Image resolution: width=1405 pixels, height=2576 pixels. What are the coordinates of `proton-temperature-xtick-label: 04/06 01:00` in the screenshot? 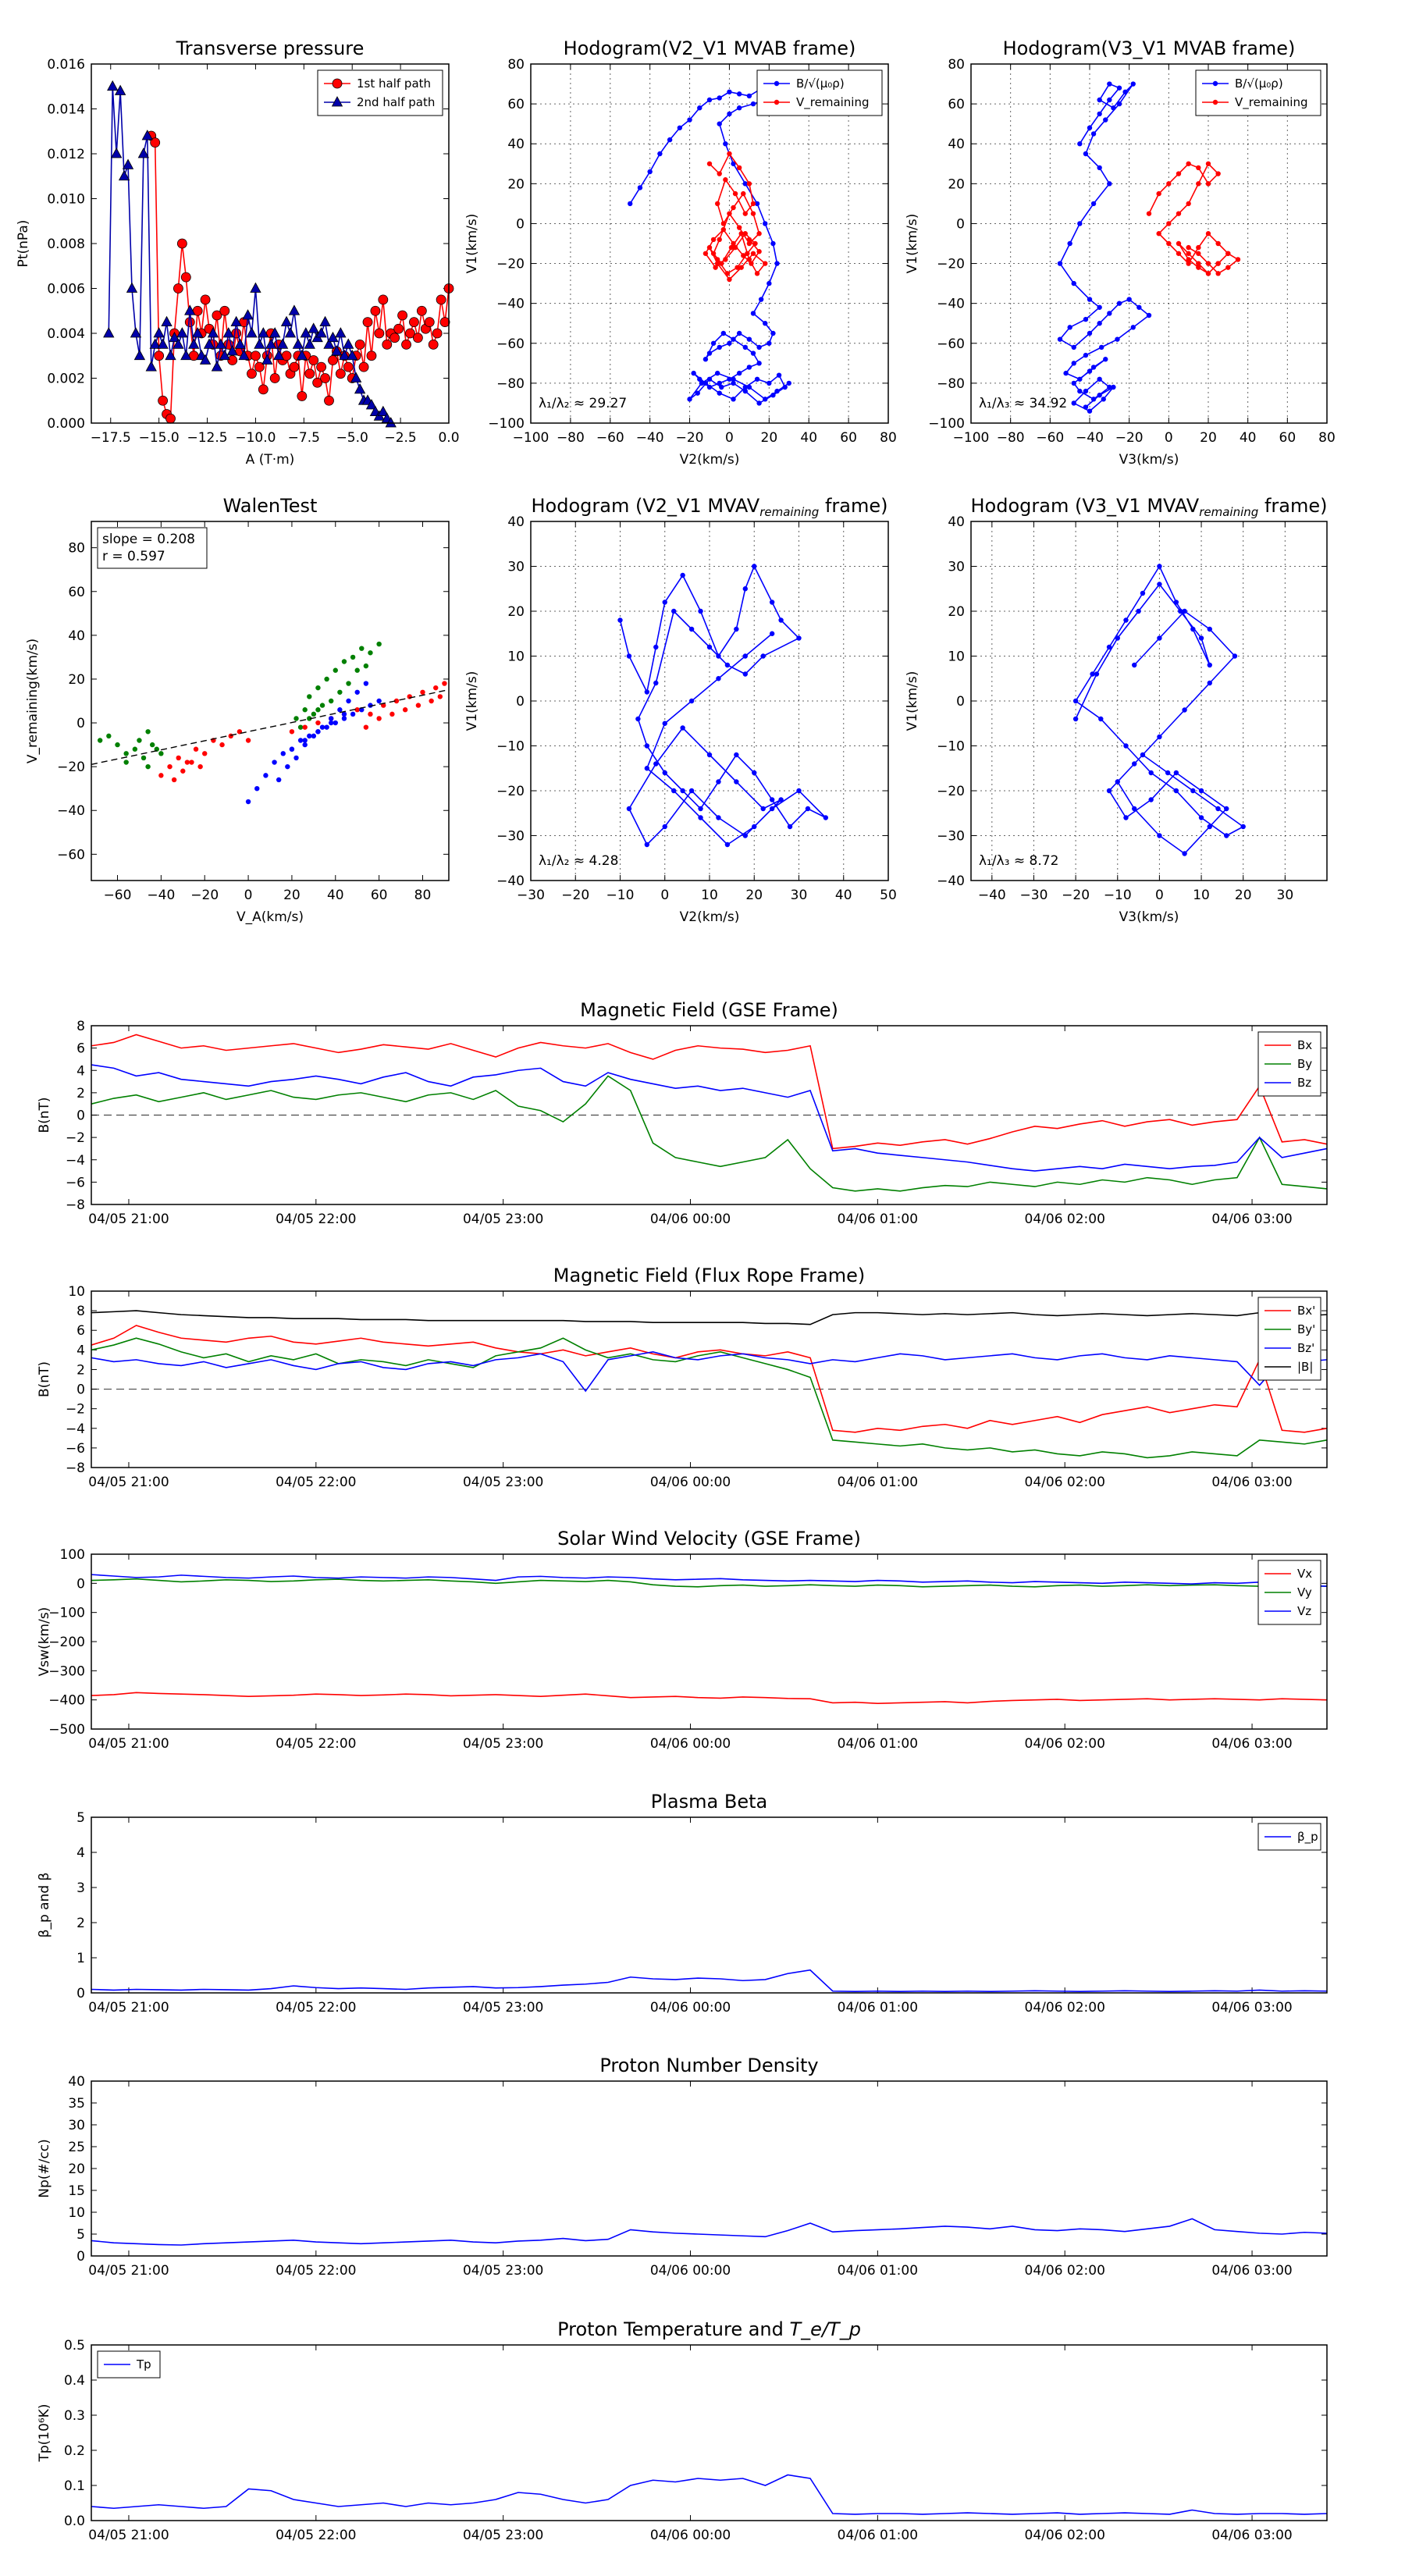 It's located at (878, 2535).